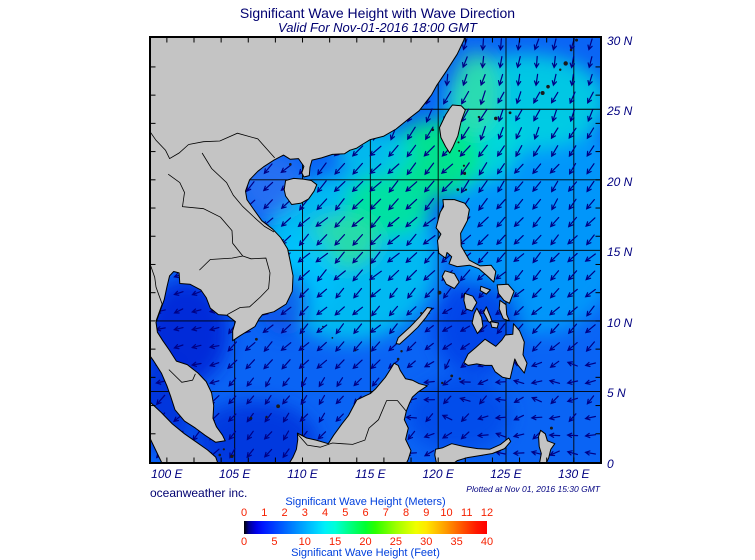 Image resolution: width=755 pixels, height=560 pixels. Describe the element at coordinates (438, 474) in the screenshot. I see `x-axis-label-4: 120 E` at that location.